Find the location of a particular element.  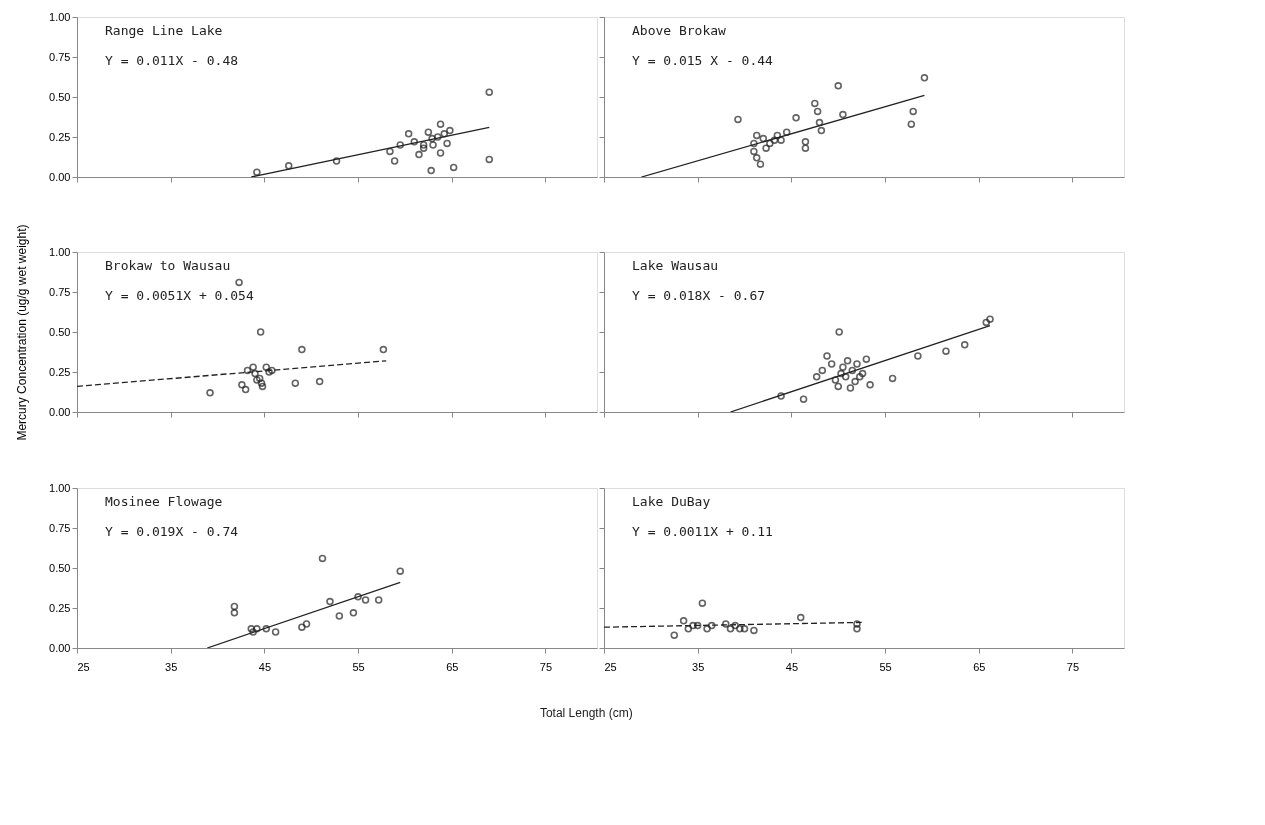

chart-title: Mosinee Flowage is located at coordinates (164, 501).